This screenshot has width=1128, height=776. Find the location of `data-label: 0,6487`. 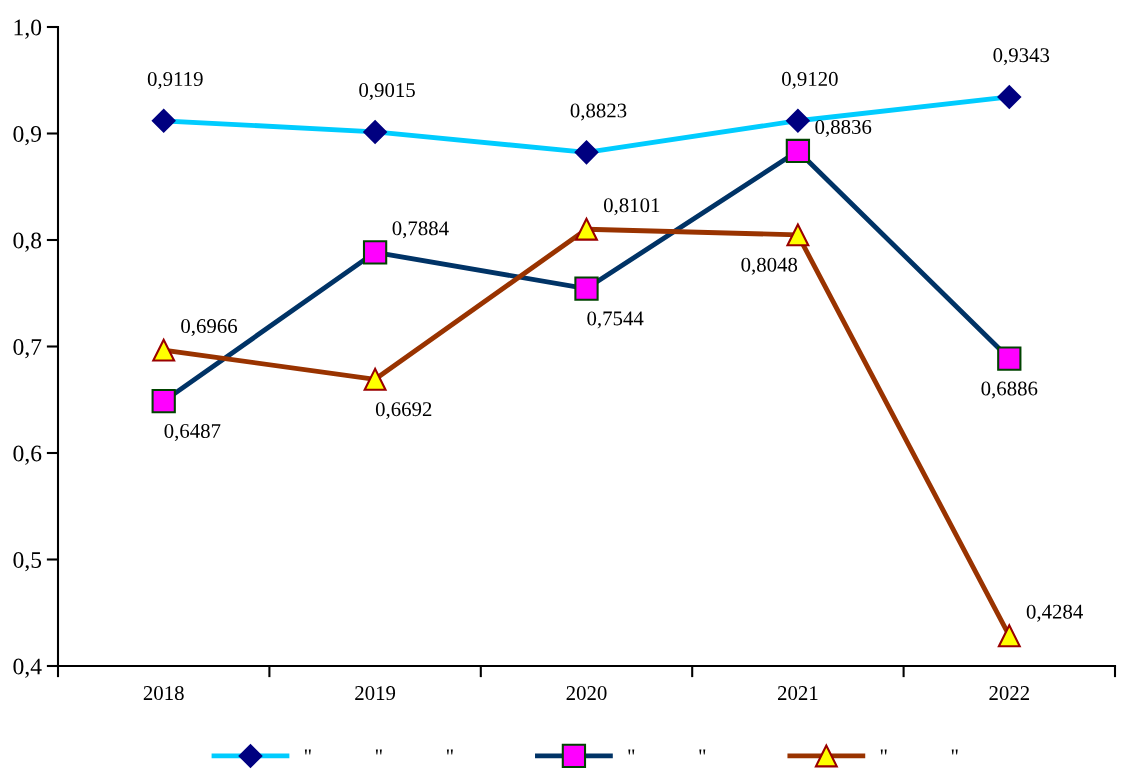

data-label: 0,6487 is located at coordinates (192, 432).